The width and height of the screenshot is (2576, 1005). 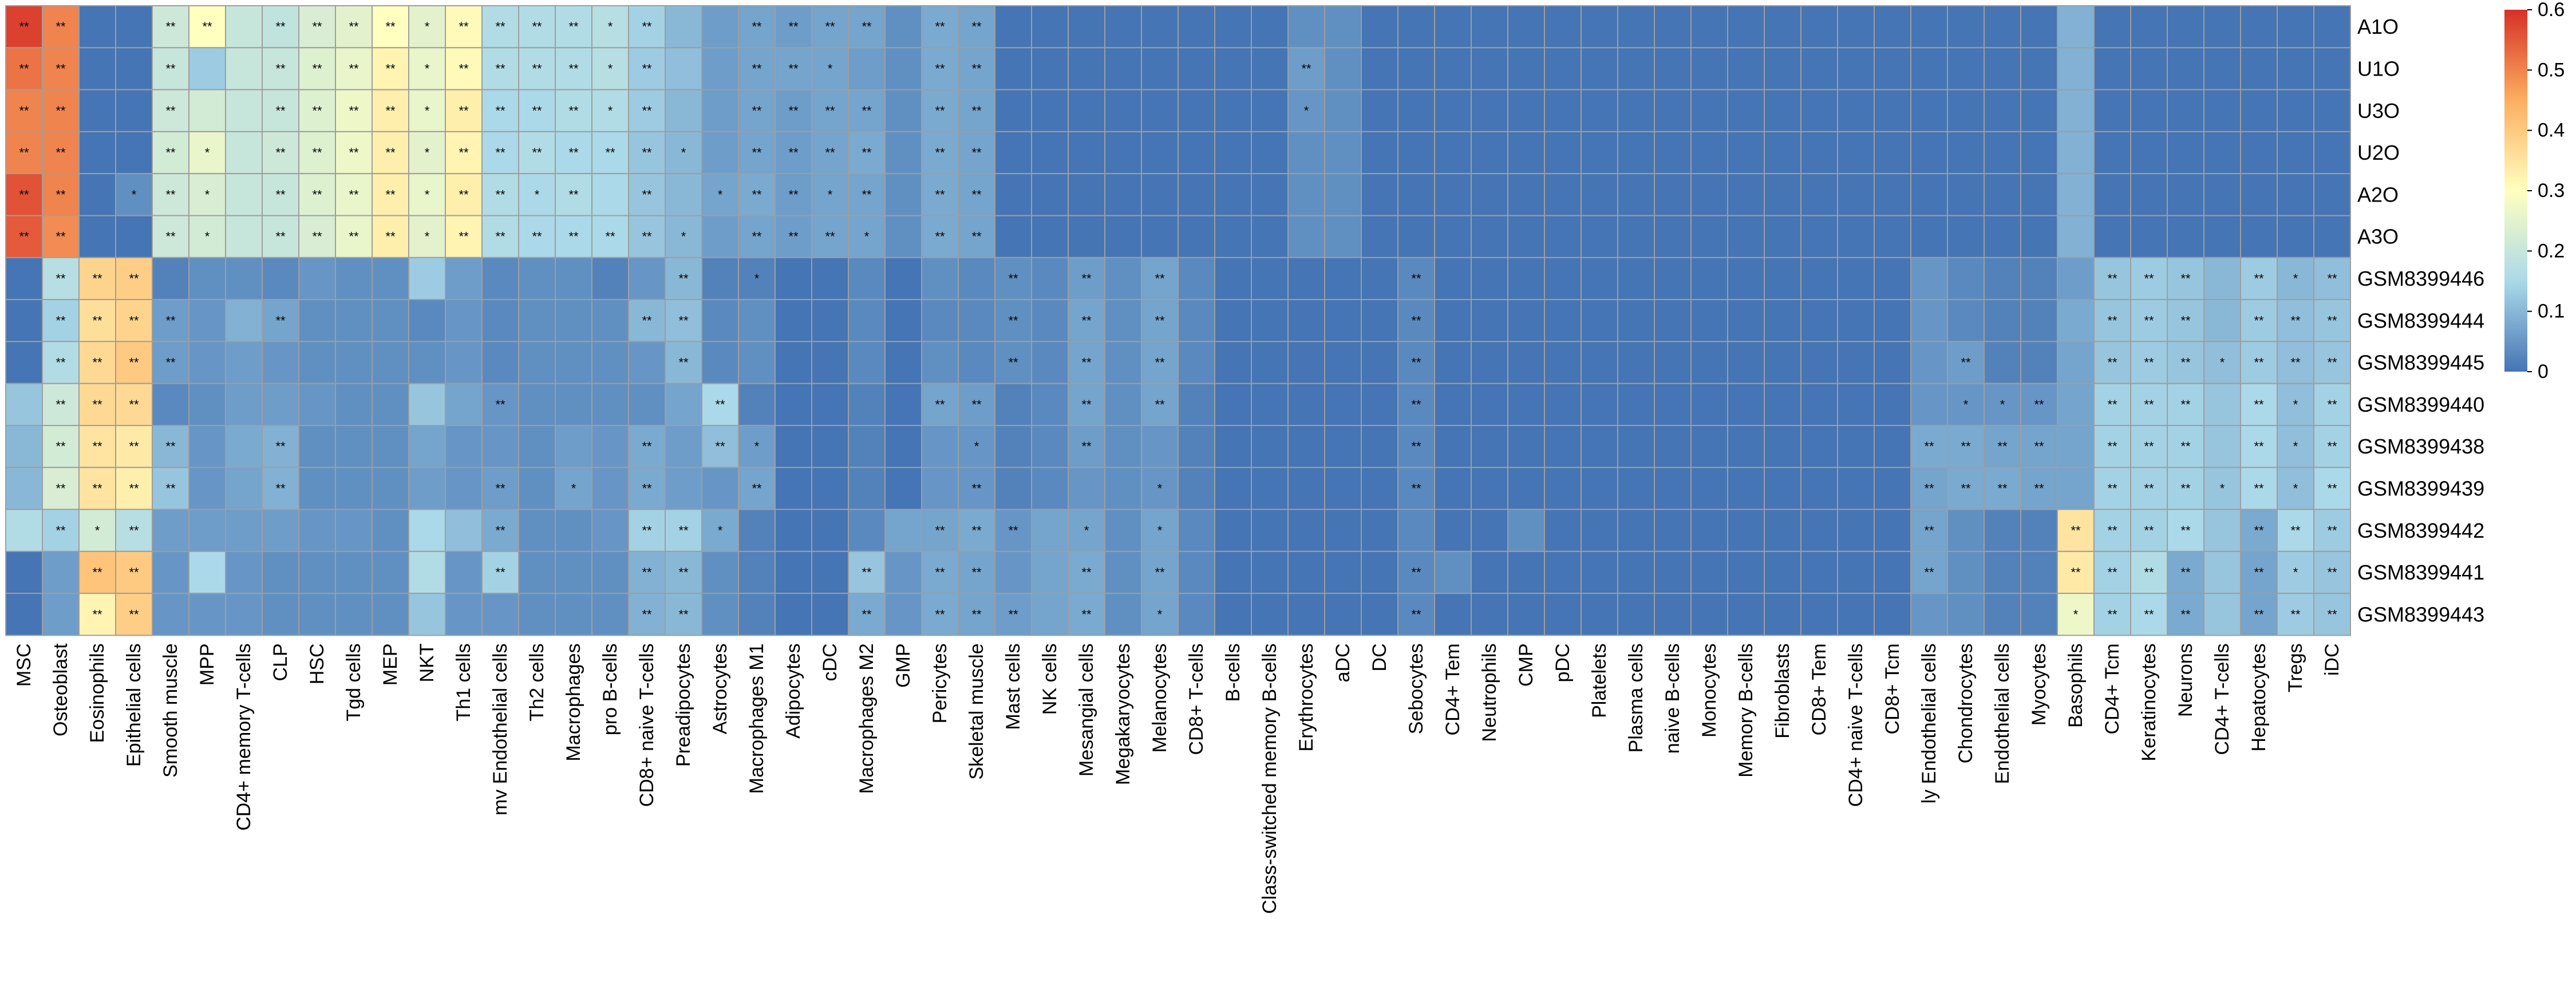 What do you see at coordinates (1929, 724) in the screenshot?
I see `column-label: ly Endothelial cells` at bounding box center [1929, 724].